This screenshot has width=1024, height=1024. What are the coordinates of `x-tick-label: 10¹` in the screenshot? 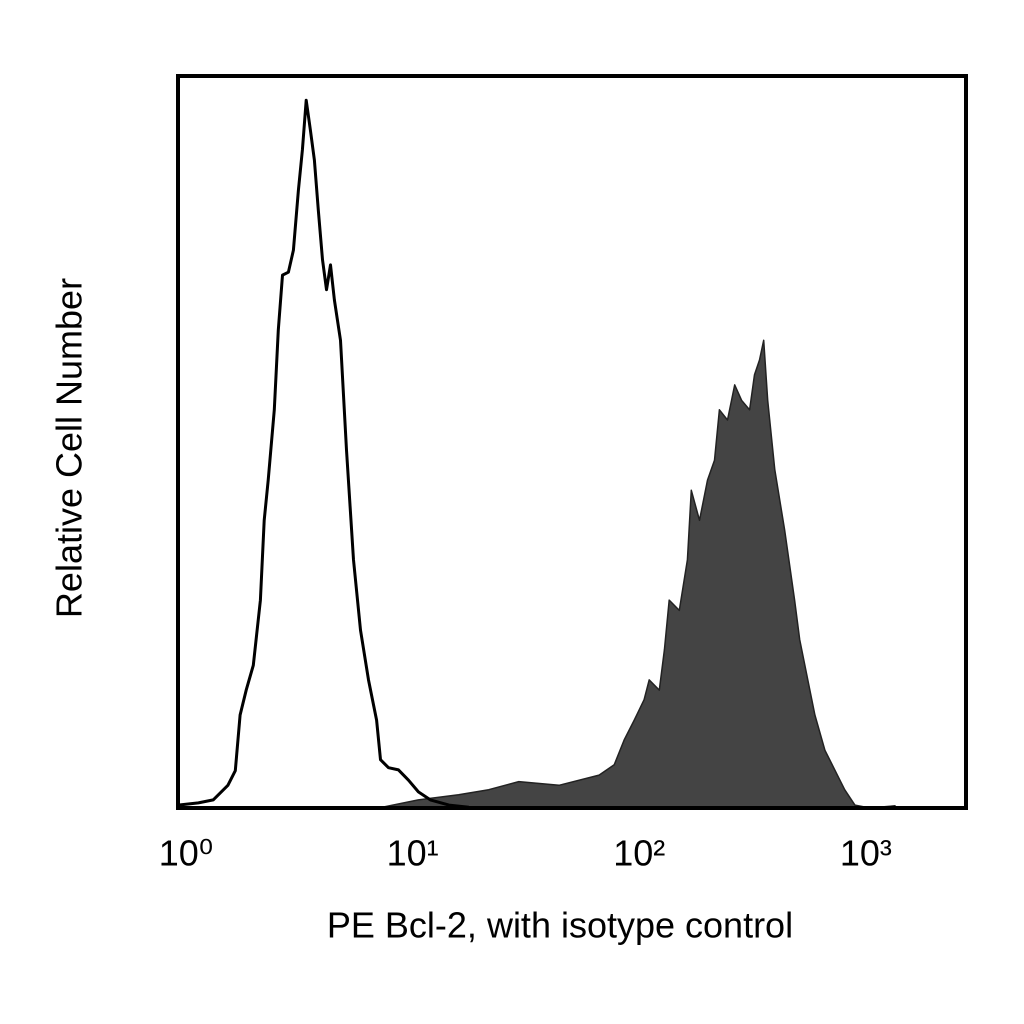 It's located at (413, 853).